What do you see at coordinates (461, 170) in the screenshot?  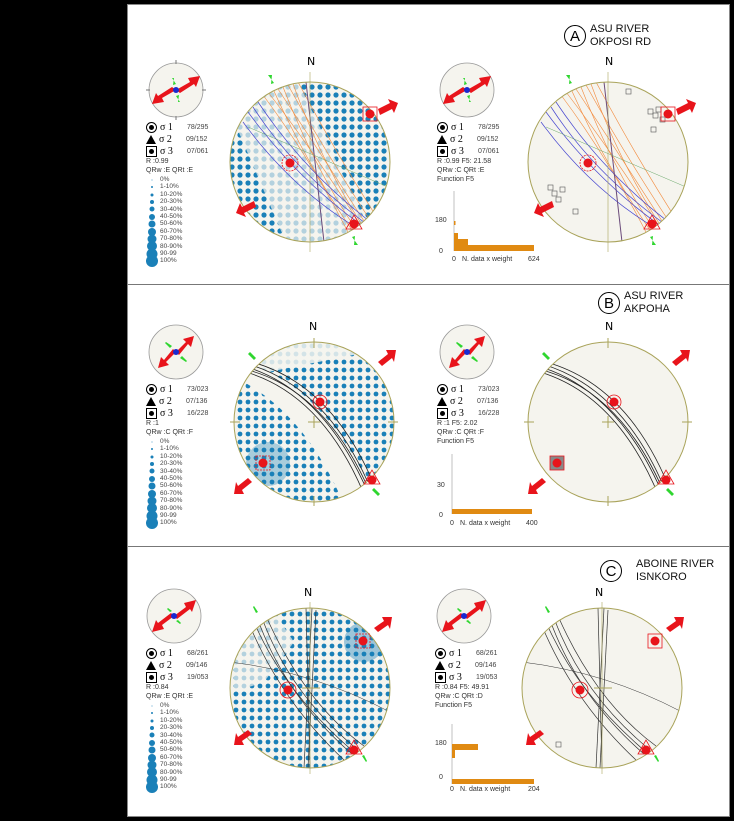 I see `quality-ranking: QRw :C QRt :E` at bounding box center [461, 170].